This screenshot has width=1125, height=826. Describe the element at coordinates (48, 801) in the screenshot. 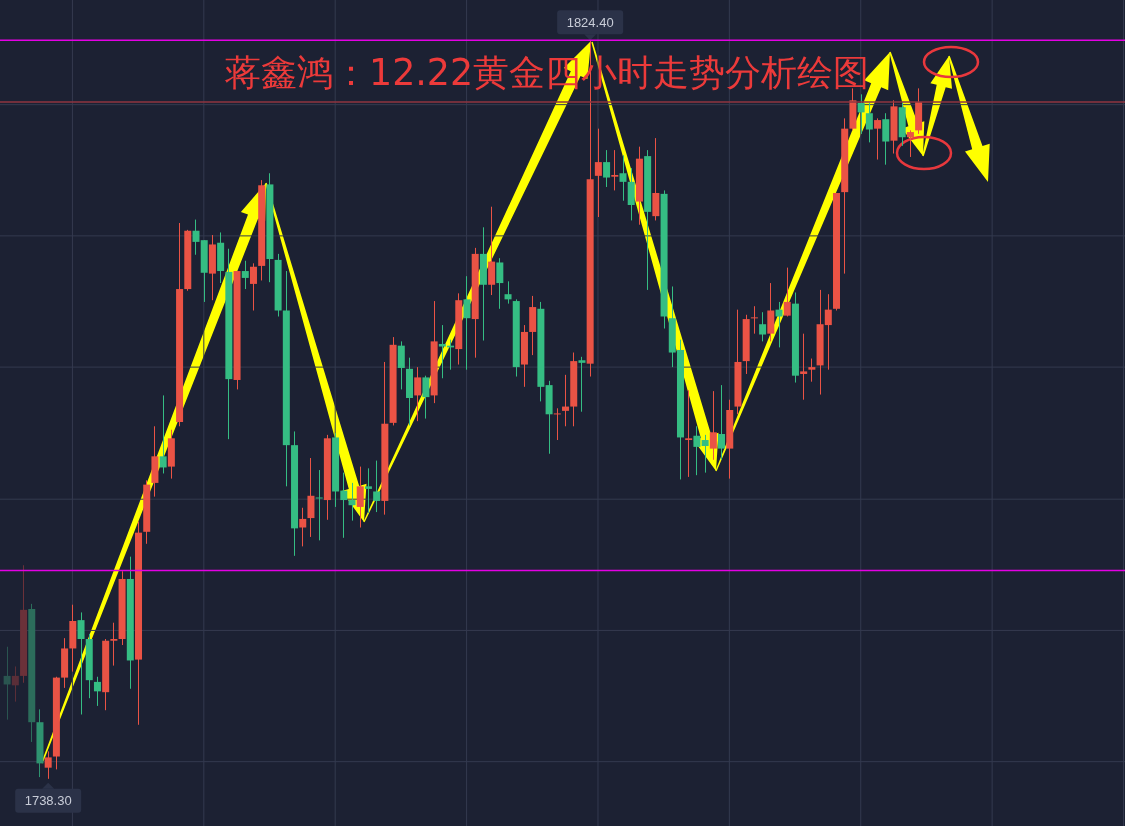

I see `text: 1738.30` at that location.